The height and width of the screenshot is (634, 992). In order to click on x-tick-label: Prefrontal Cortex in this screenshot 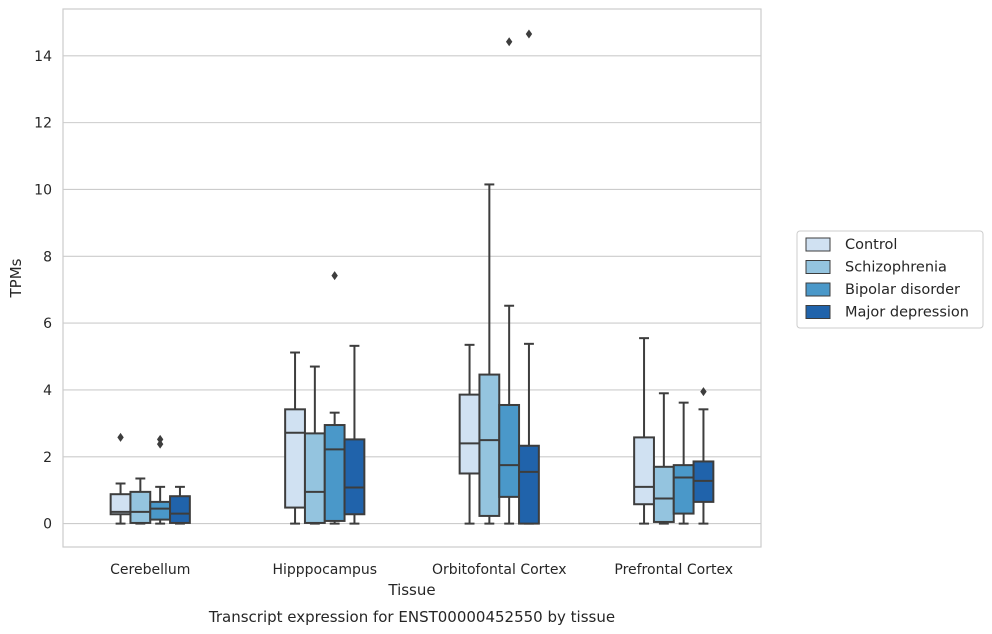, I will do `click(673, 570)`.